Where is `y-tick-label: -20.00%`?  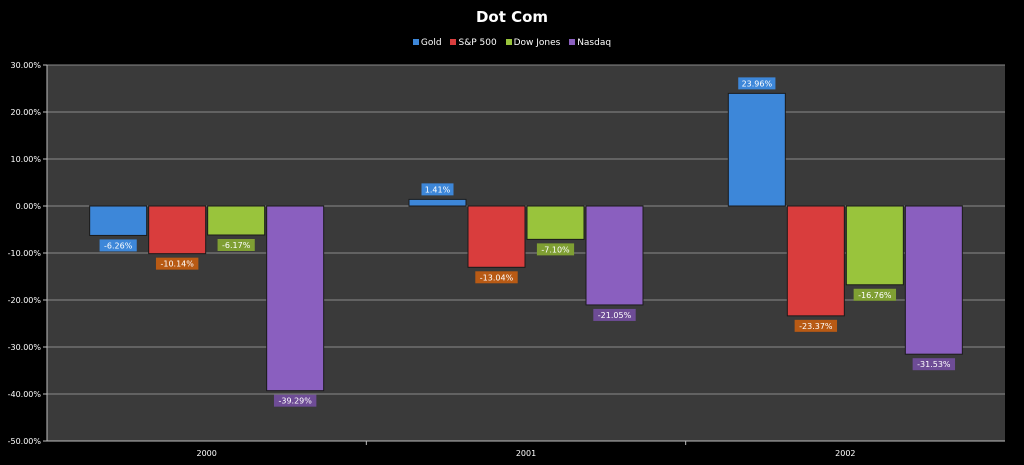 y-tick-label: -20.00% is located at coordinates (25, 300).